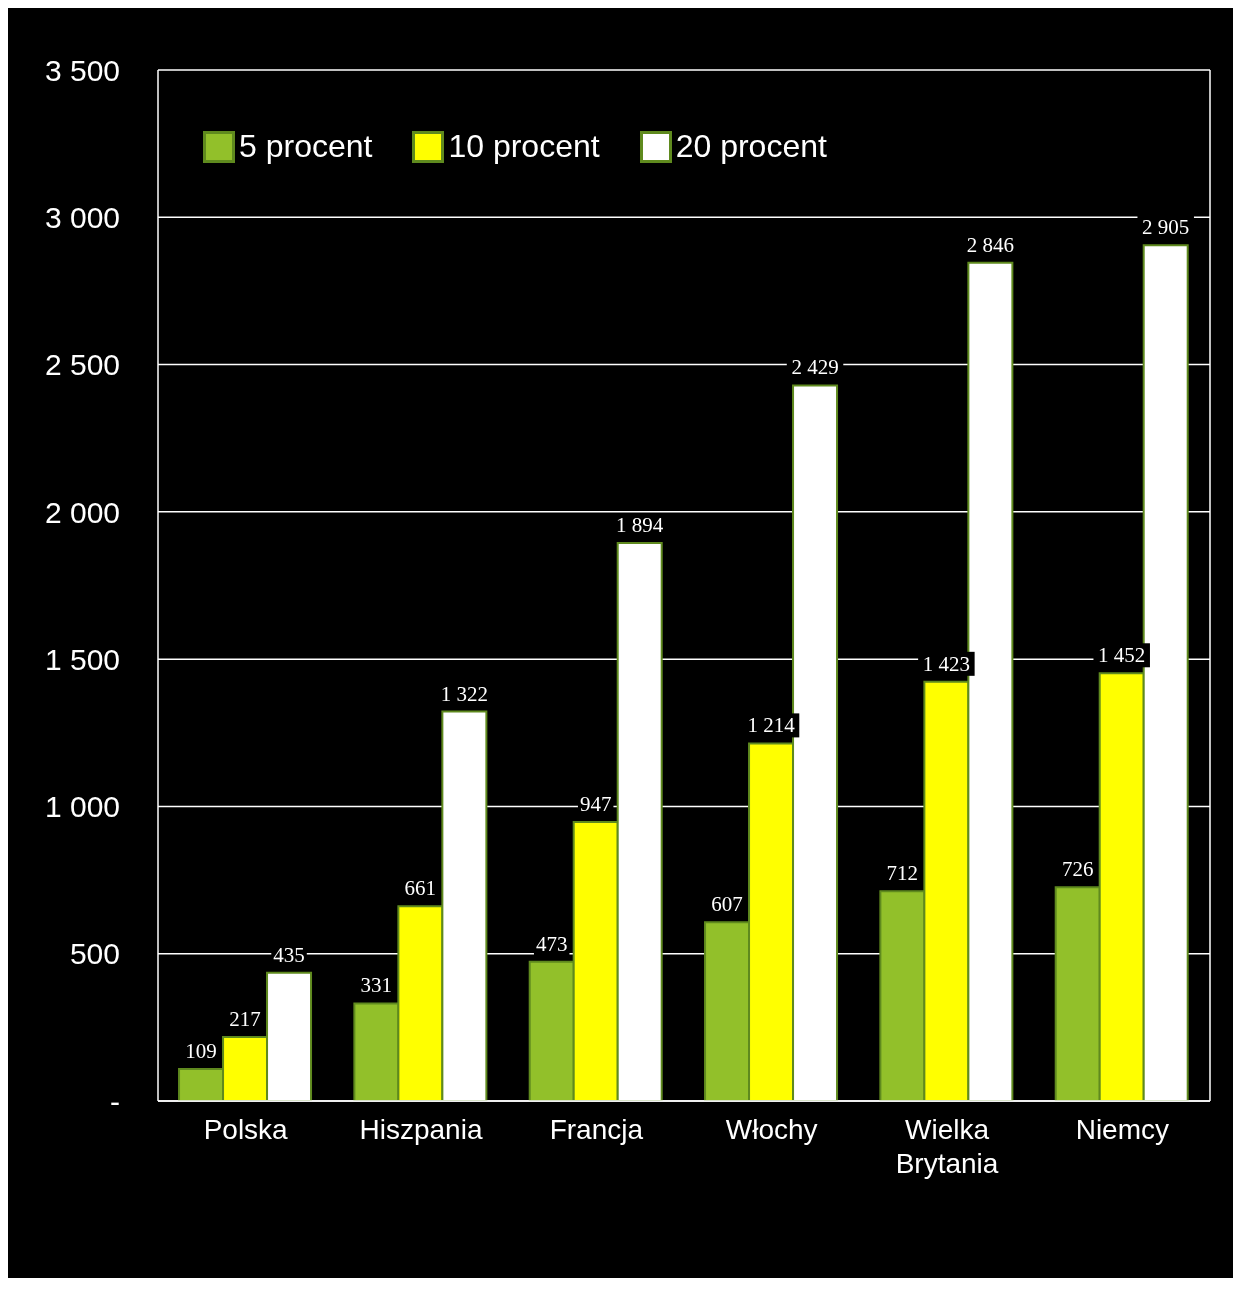  I want to click on data-label: 2 429, so click(815, 367).